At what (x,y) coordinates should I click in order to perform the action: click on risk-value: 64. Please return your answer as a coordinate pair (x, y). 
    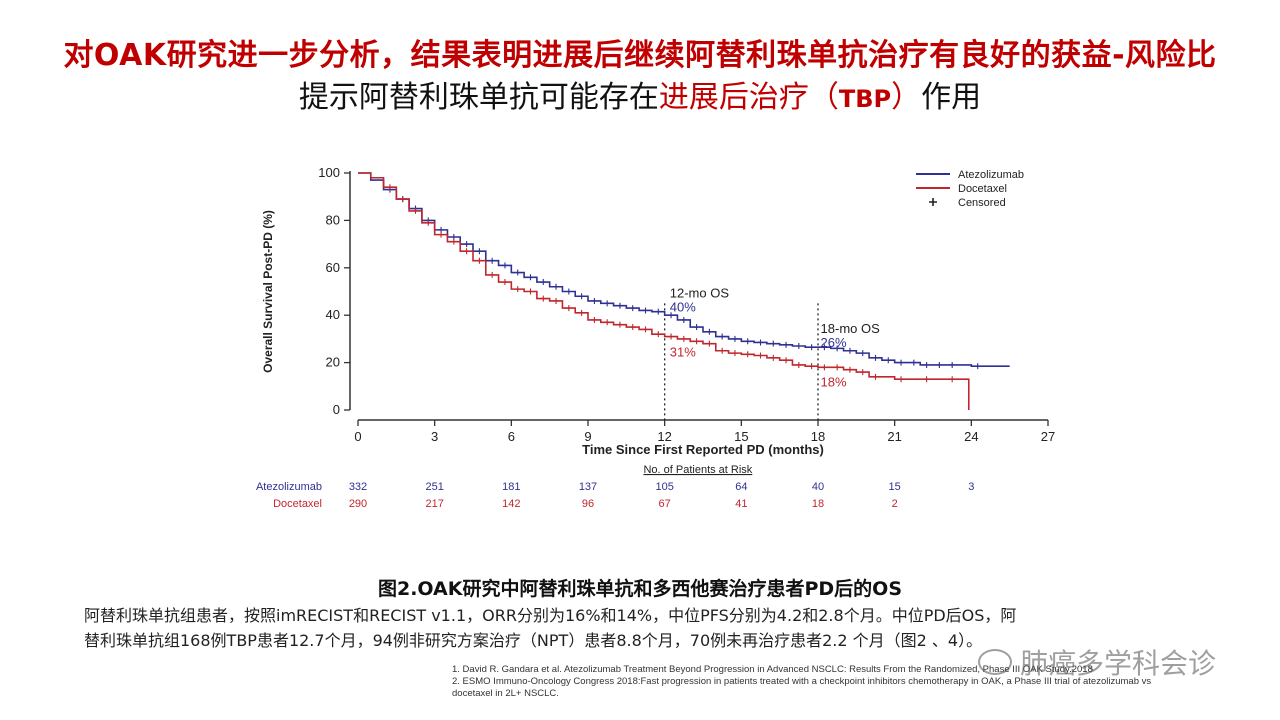
    Looking at the image, I should click on (741, 487).